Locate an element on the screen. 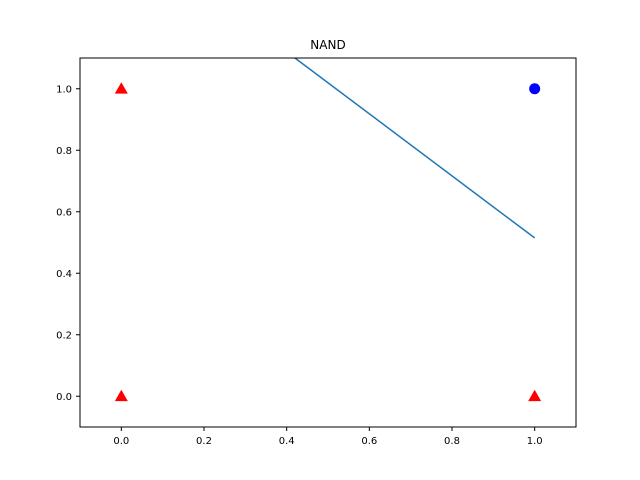 Image resolution: width=640 pixels, height=480 pixels. x-tick-label-5: 1.0 is located at coordinates (535, 441).